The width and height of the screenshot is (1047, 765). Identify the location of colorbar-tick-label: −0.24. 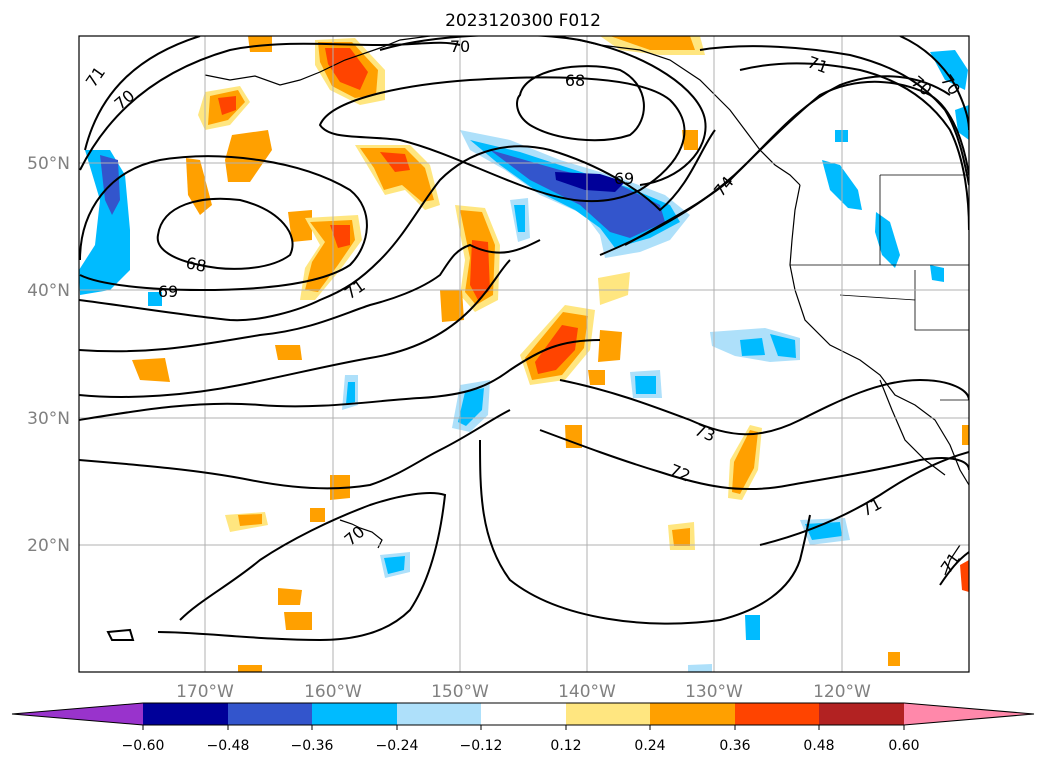
(397, 746).